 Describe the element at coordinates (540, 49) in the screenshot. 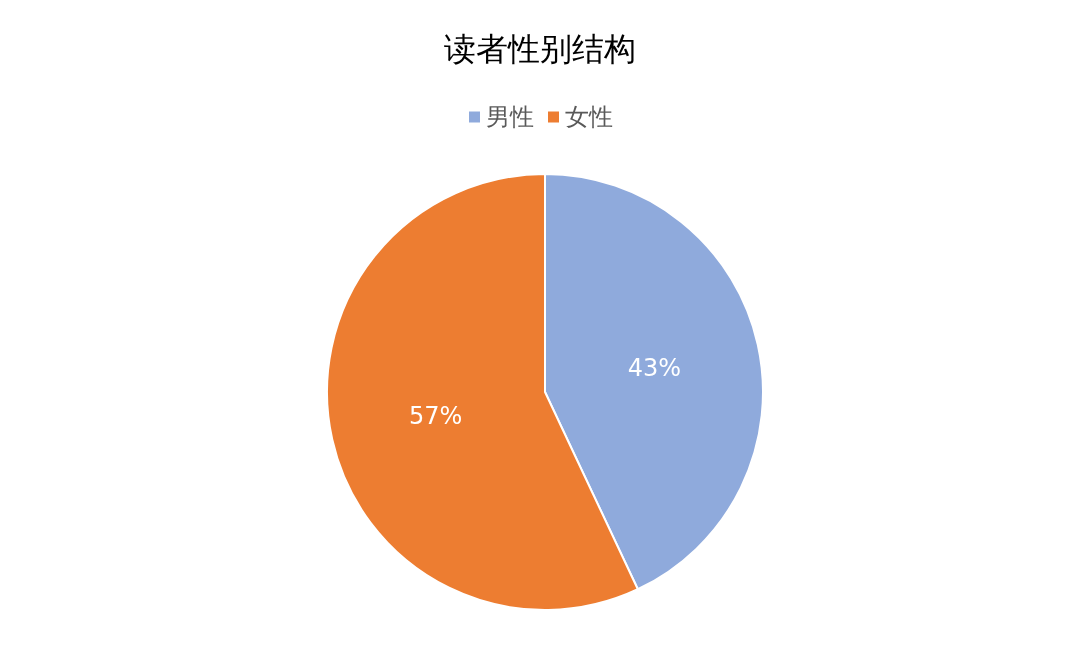

I see `chart-title: 读者性别结构` at that location.